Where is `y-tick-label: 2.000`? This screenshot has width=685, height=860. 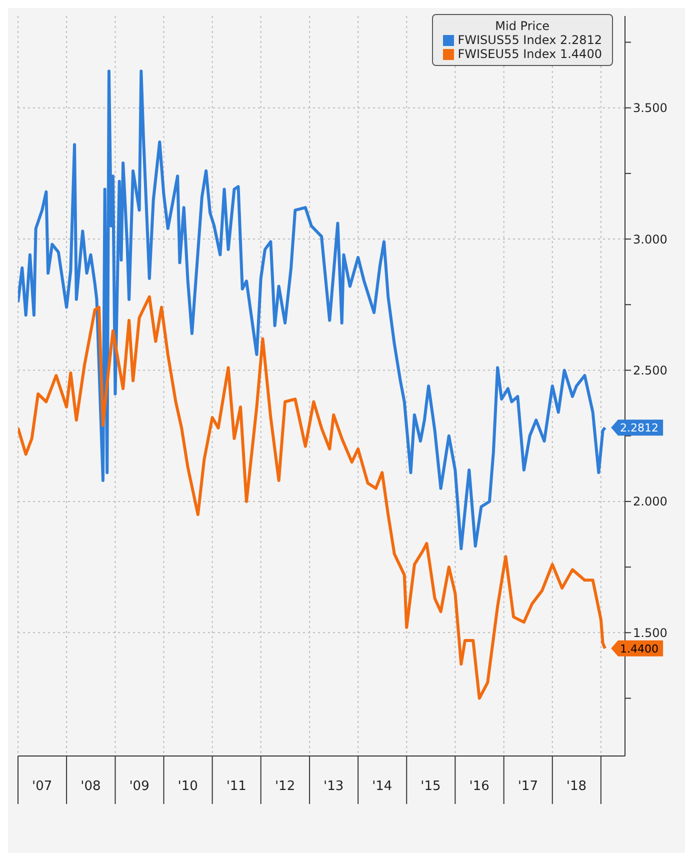
y-tick-label: 2.000 is located at coordinates (650, 501).